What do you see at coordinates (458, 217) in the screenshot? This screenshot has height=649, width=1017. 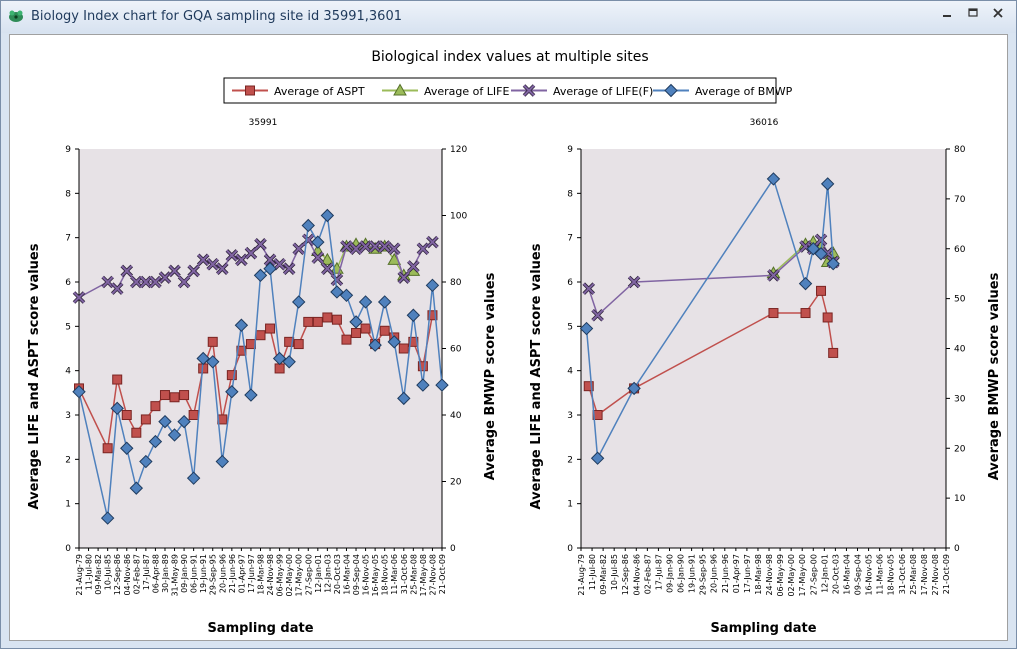 I see `right-tick-label: 100` at bounding box center [458, 217].